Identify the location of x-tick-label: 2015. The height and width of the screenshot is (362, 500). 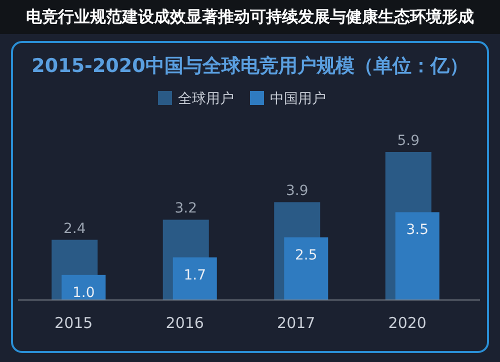
(73, 323).